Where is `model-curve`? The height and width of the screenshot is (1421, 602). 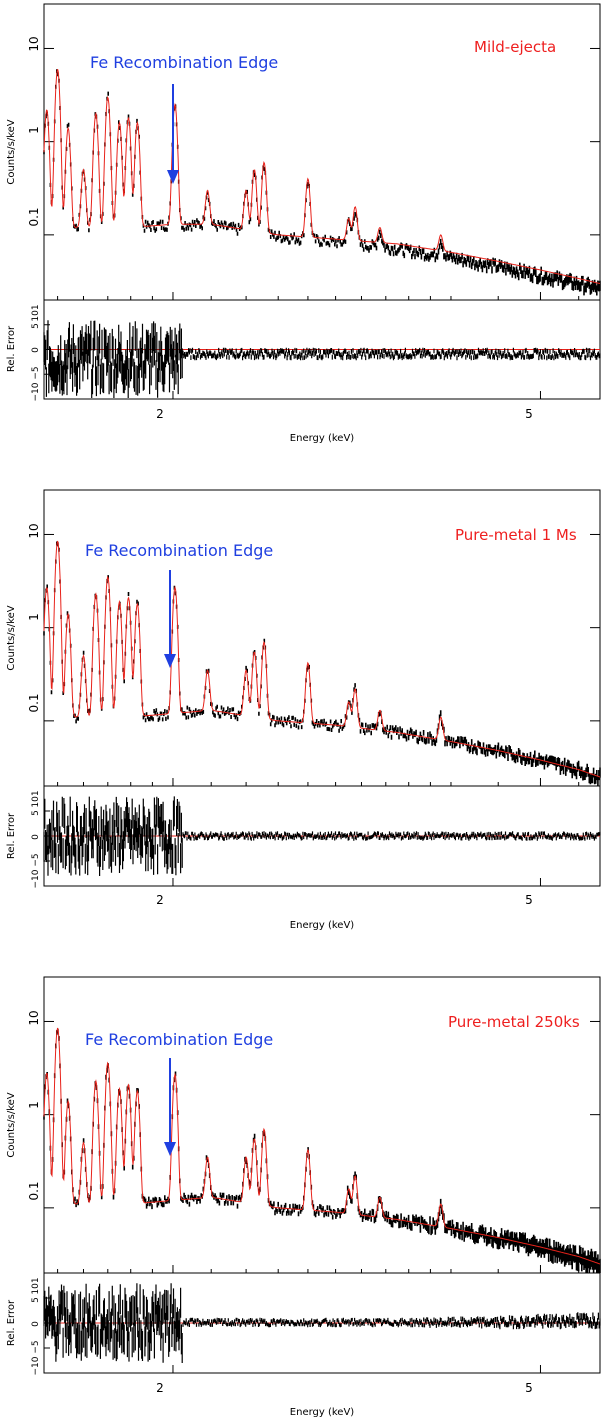 model-curve is located at coordinates (322, 176).